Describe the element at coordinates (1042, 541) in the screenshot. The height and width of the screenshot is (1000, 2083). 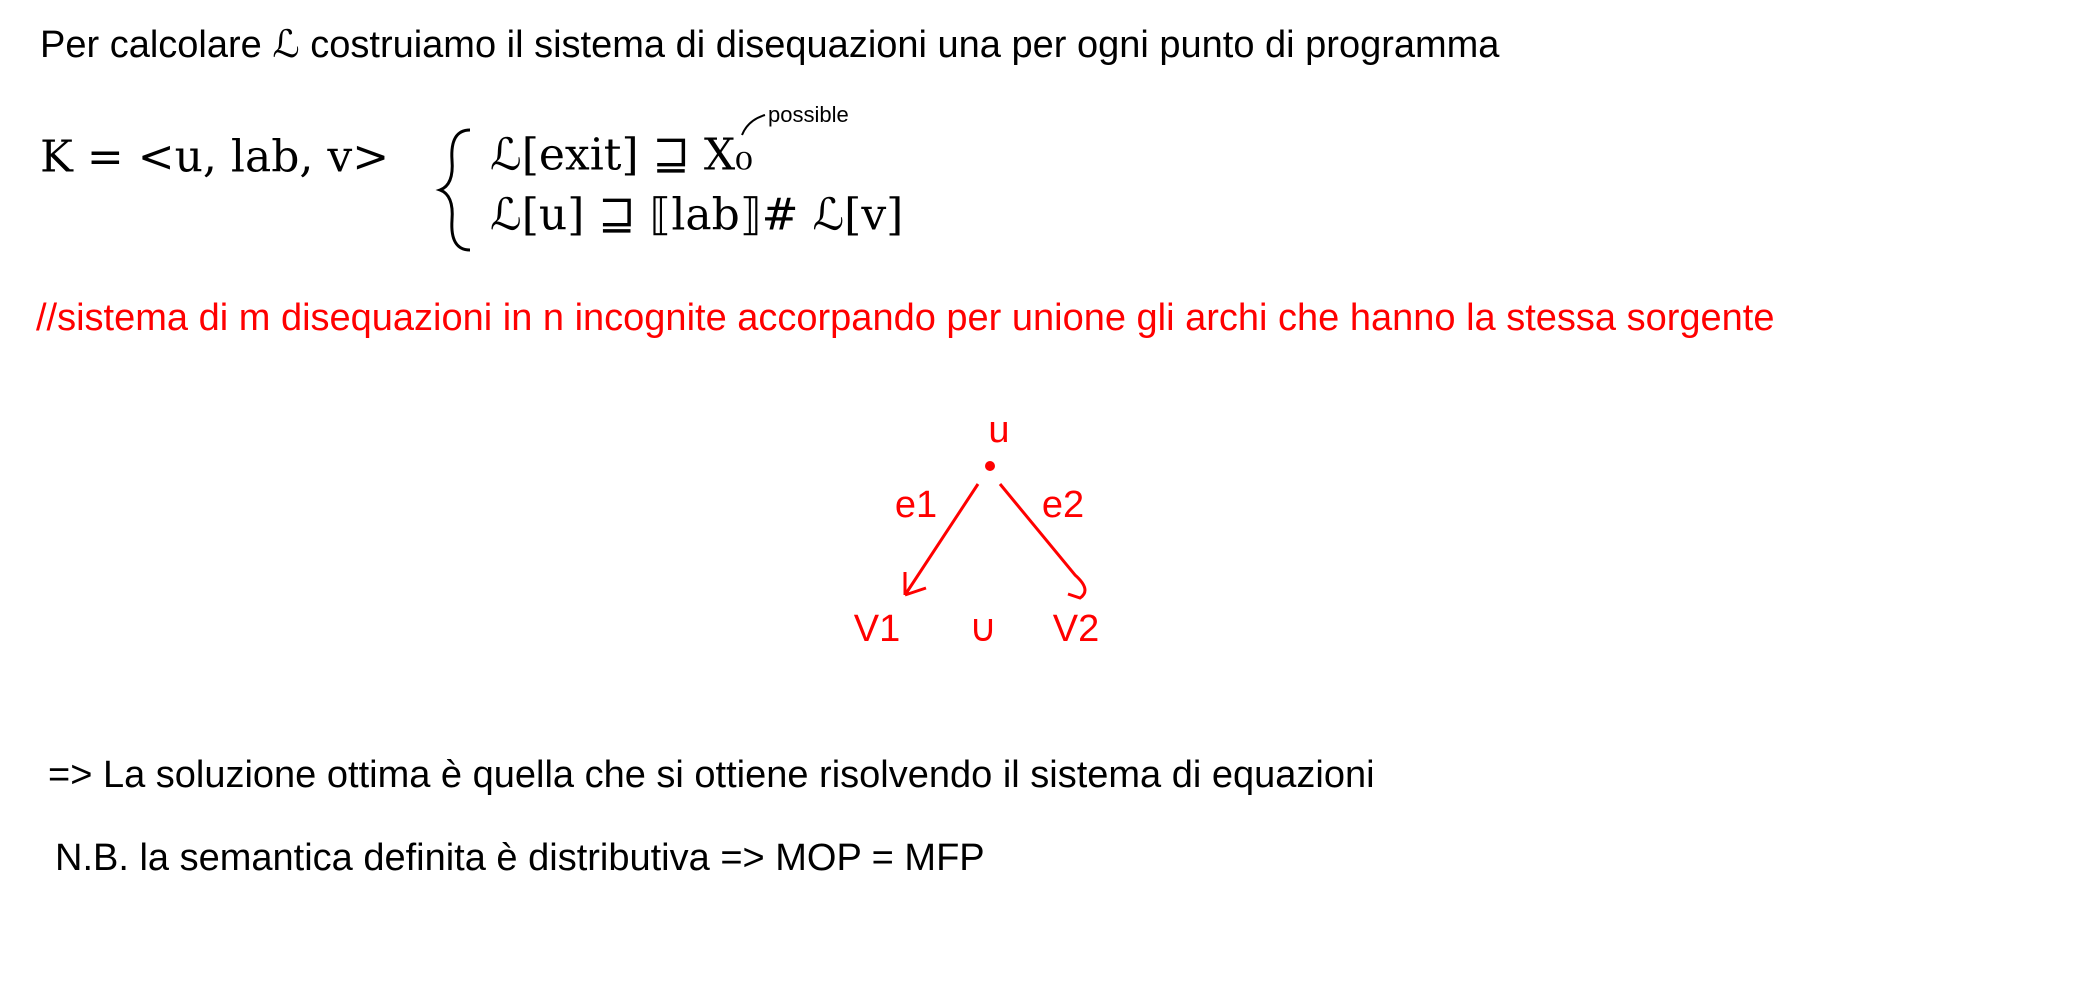
I see `edge-arrow-right` at that location.